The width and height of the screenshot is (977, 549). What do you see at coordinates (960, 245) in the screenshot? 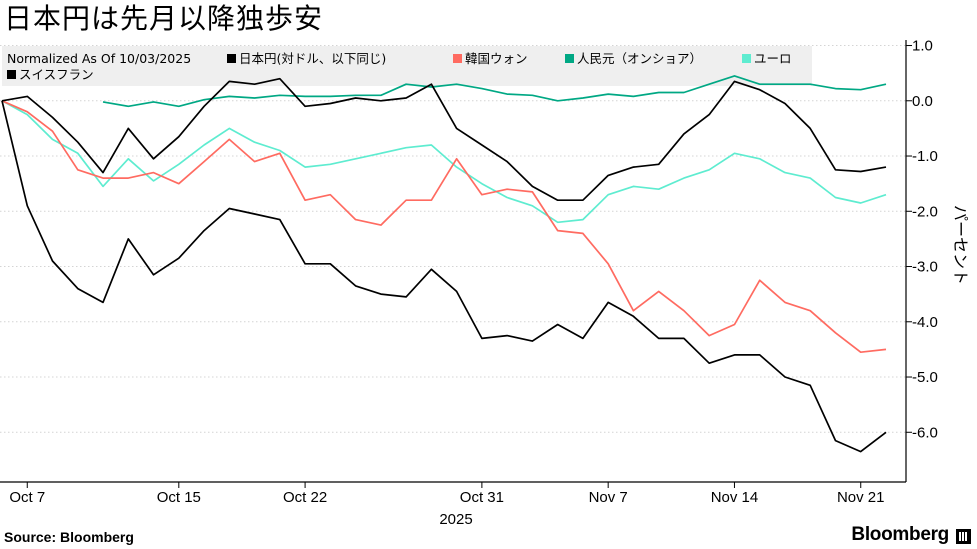
I see `y-axis-label: パーセント` at bounding box center [960, 245].